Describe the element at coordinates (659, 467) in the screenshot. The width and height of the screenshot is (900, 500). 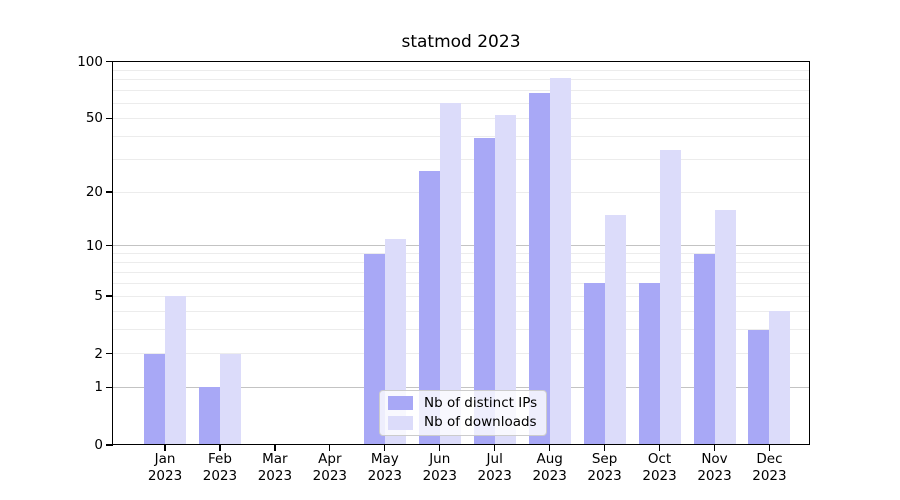
I see `x-tick-label-oct: Oct 2023` at that location.